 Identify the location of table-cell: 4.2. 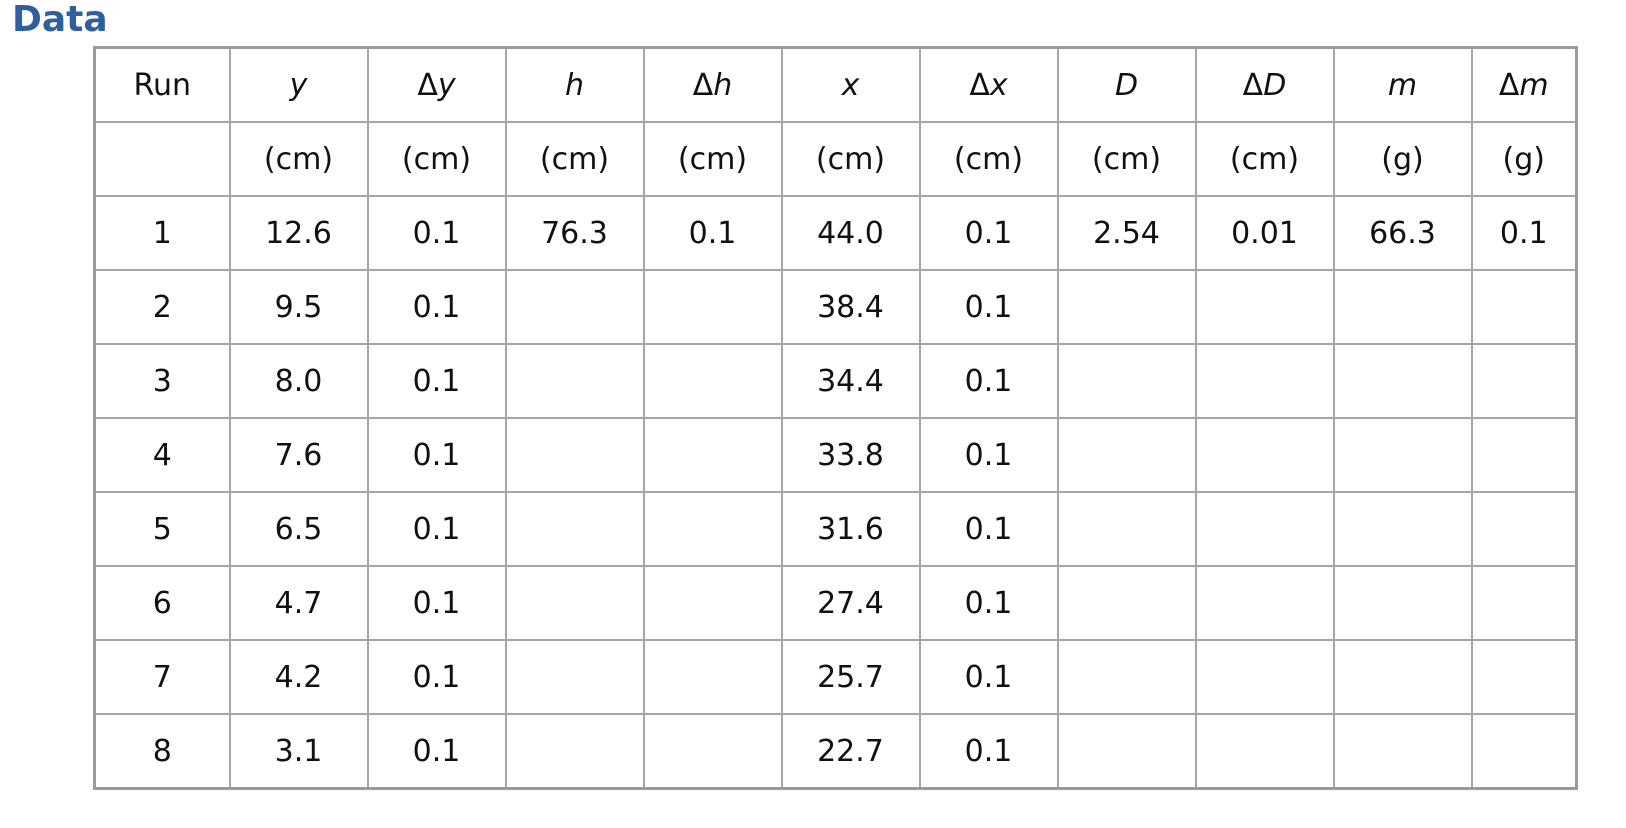
(298, 677).